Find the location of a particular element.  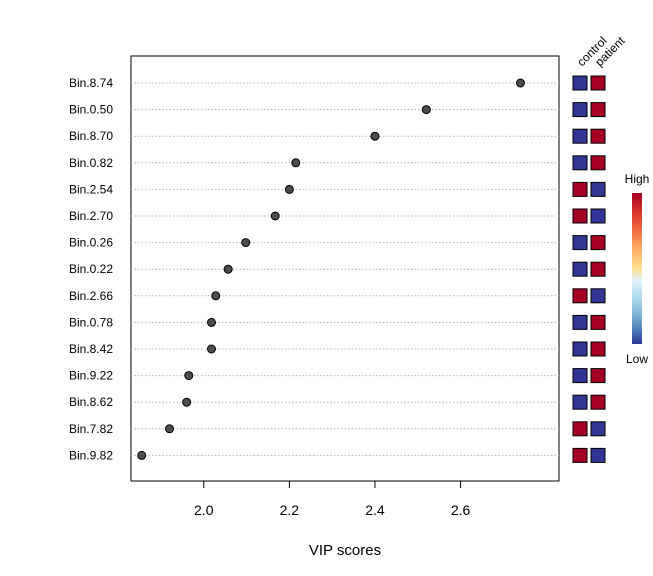

y-tick-label: Bin.8.70 is located at coordinates (91, 136).